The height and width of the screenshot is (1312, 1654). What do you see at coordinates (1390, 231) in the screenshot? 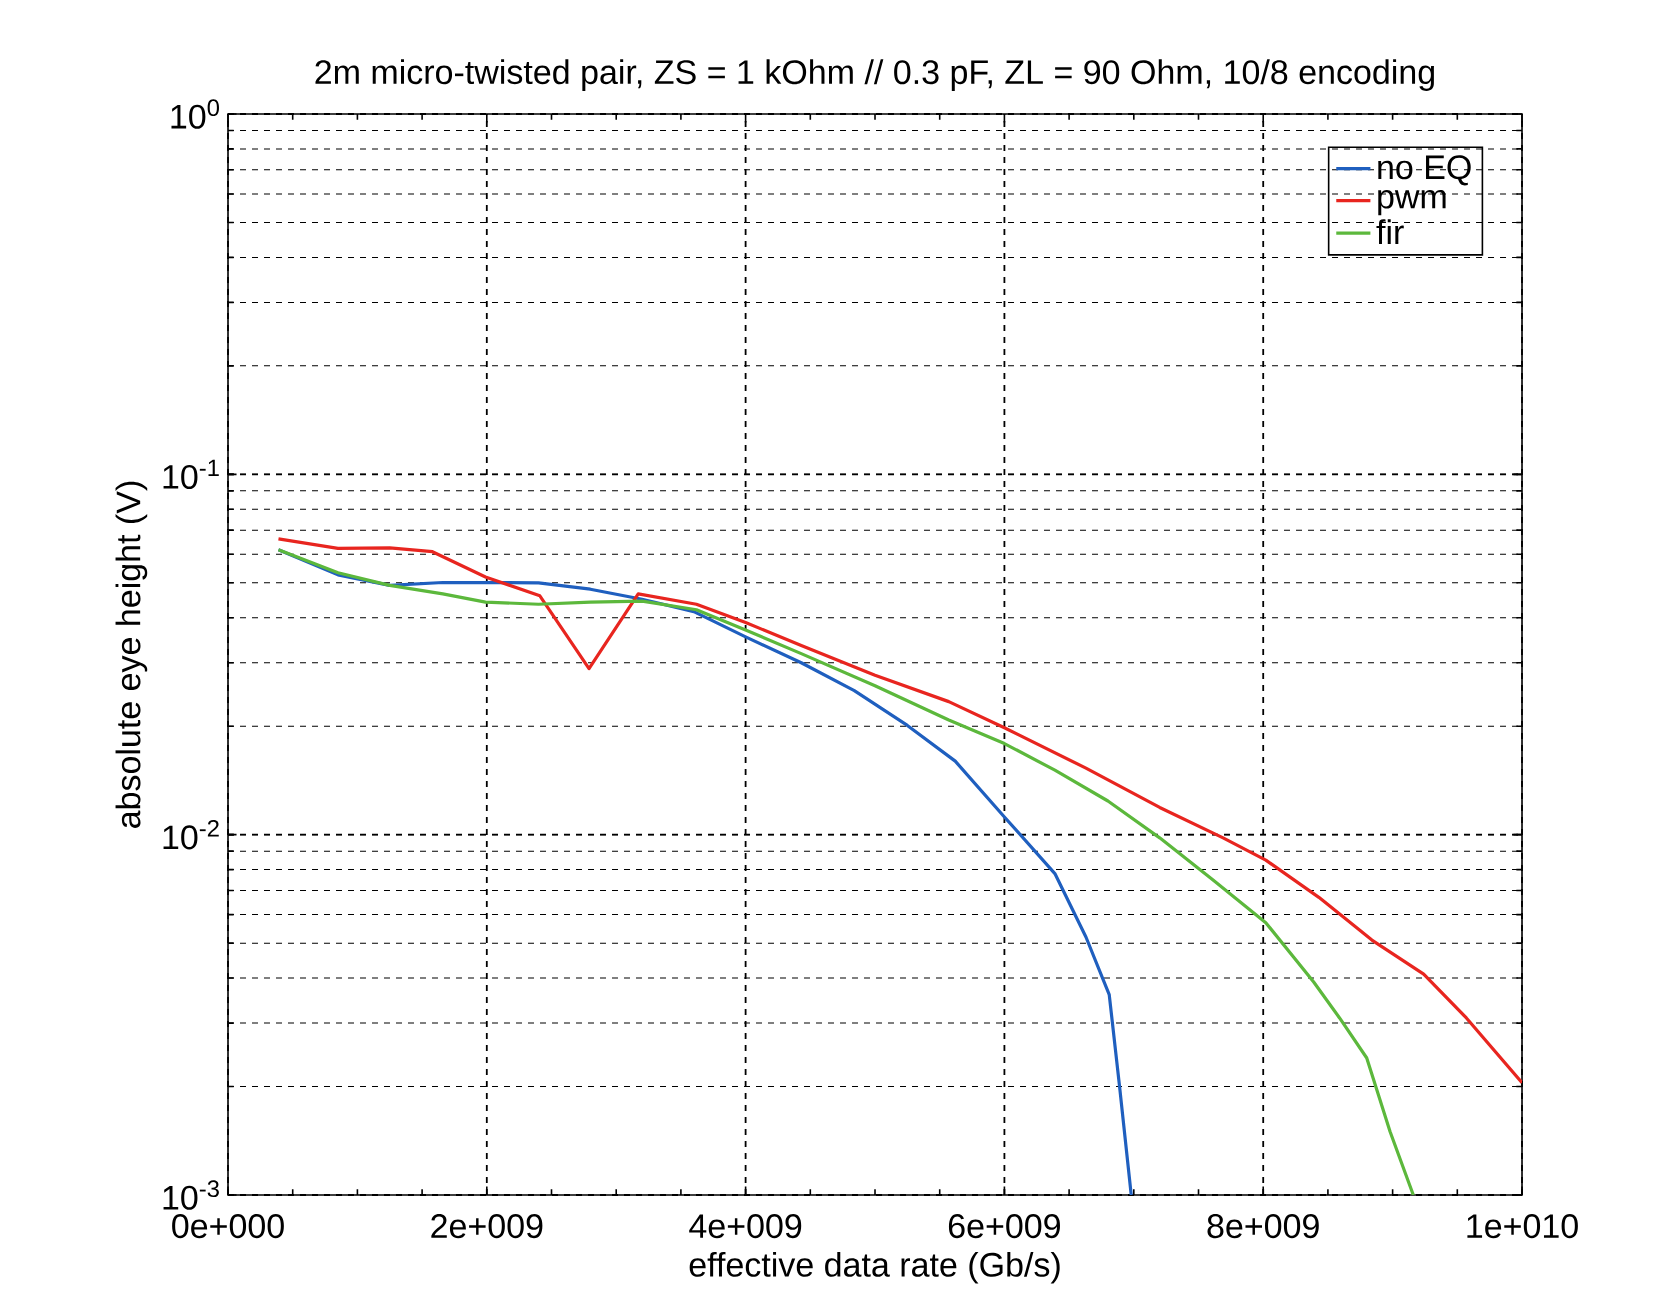
I see `legend-label: fir` at bounding box center [1390, 231].